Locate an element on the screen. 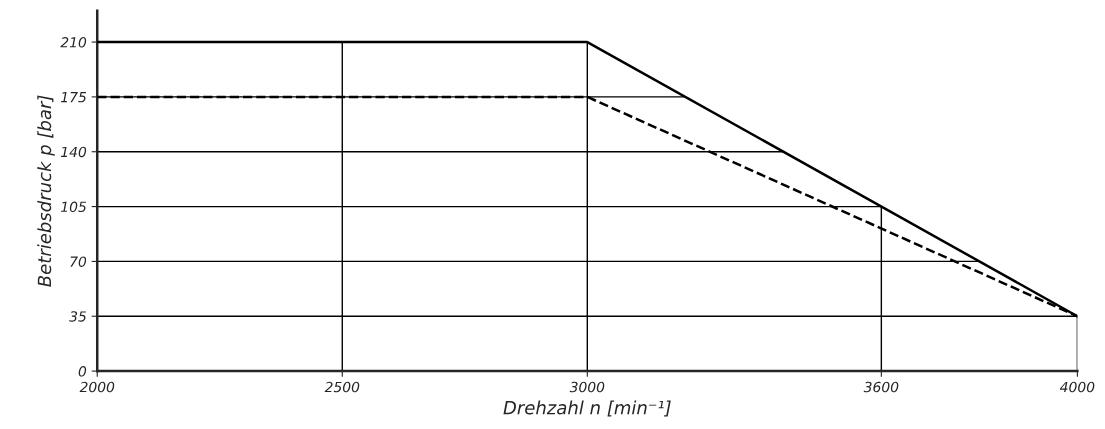 The height and width of the screenshot is (429, 1105). x-tick-label: 3000 is located at coordinates (587, 387).